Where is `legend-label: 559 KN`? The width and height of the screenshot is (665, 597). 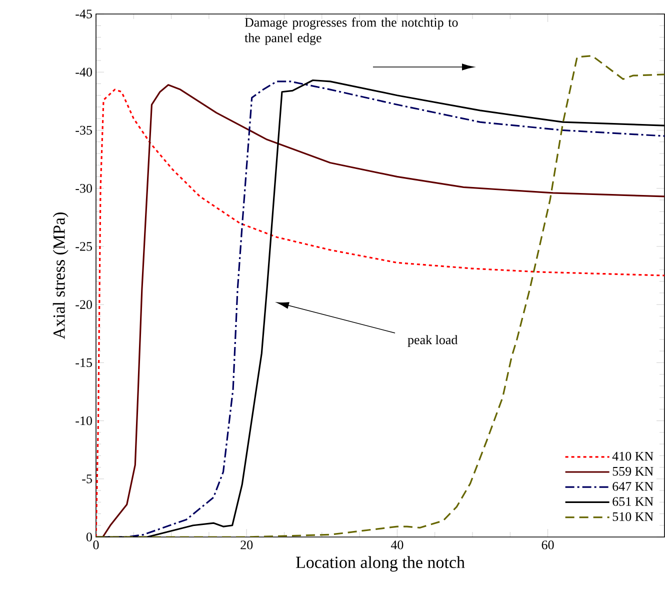 legend-label: 559 KN is located at coordinates (633, 471).